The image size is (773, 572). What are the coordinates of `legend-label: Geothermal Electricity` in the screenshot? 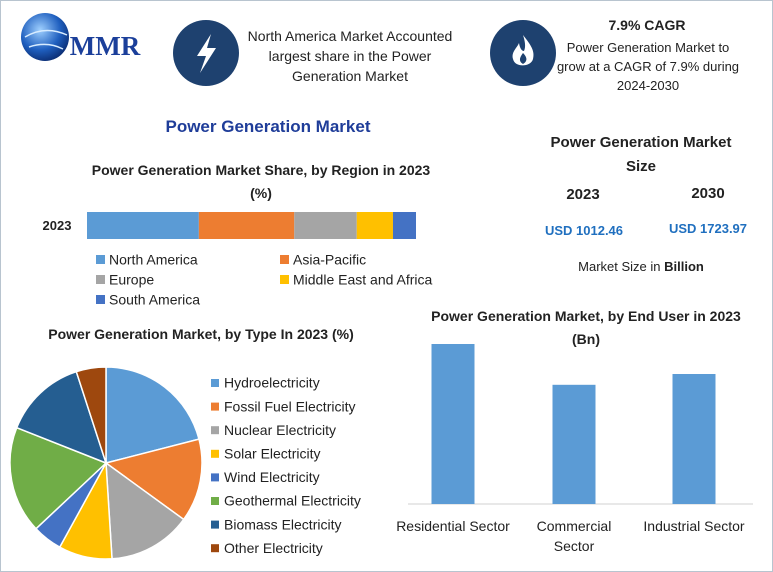 It's located at (292, 501).